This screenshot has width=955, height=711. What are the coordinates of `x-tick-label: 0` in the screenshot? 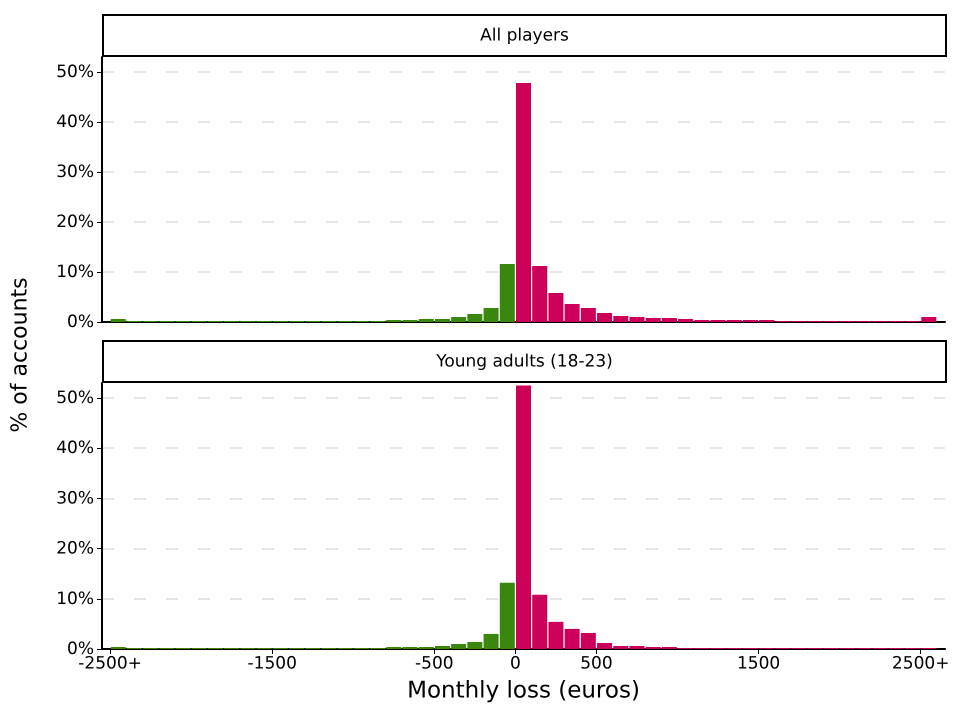 It's located at (515, 664).